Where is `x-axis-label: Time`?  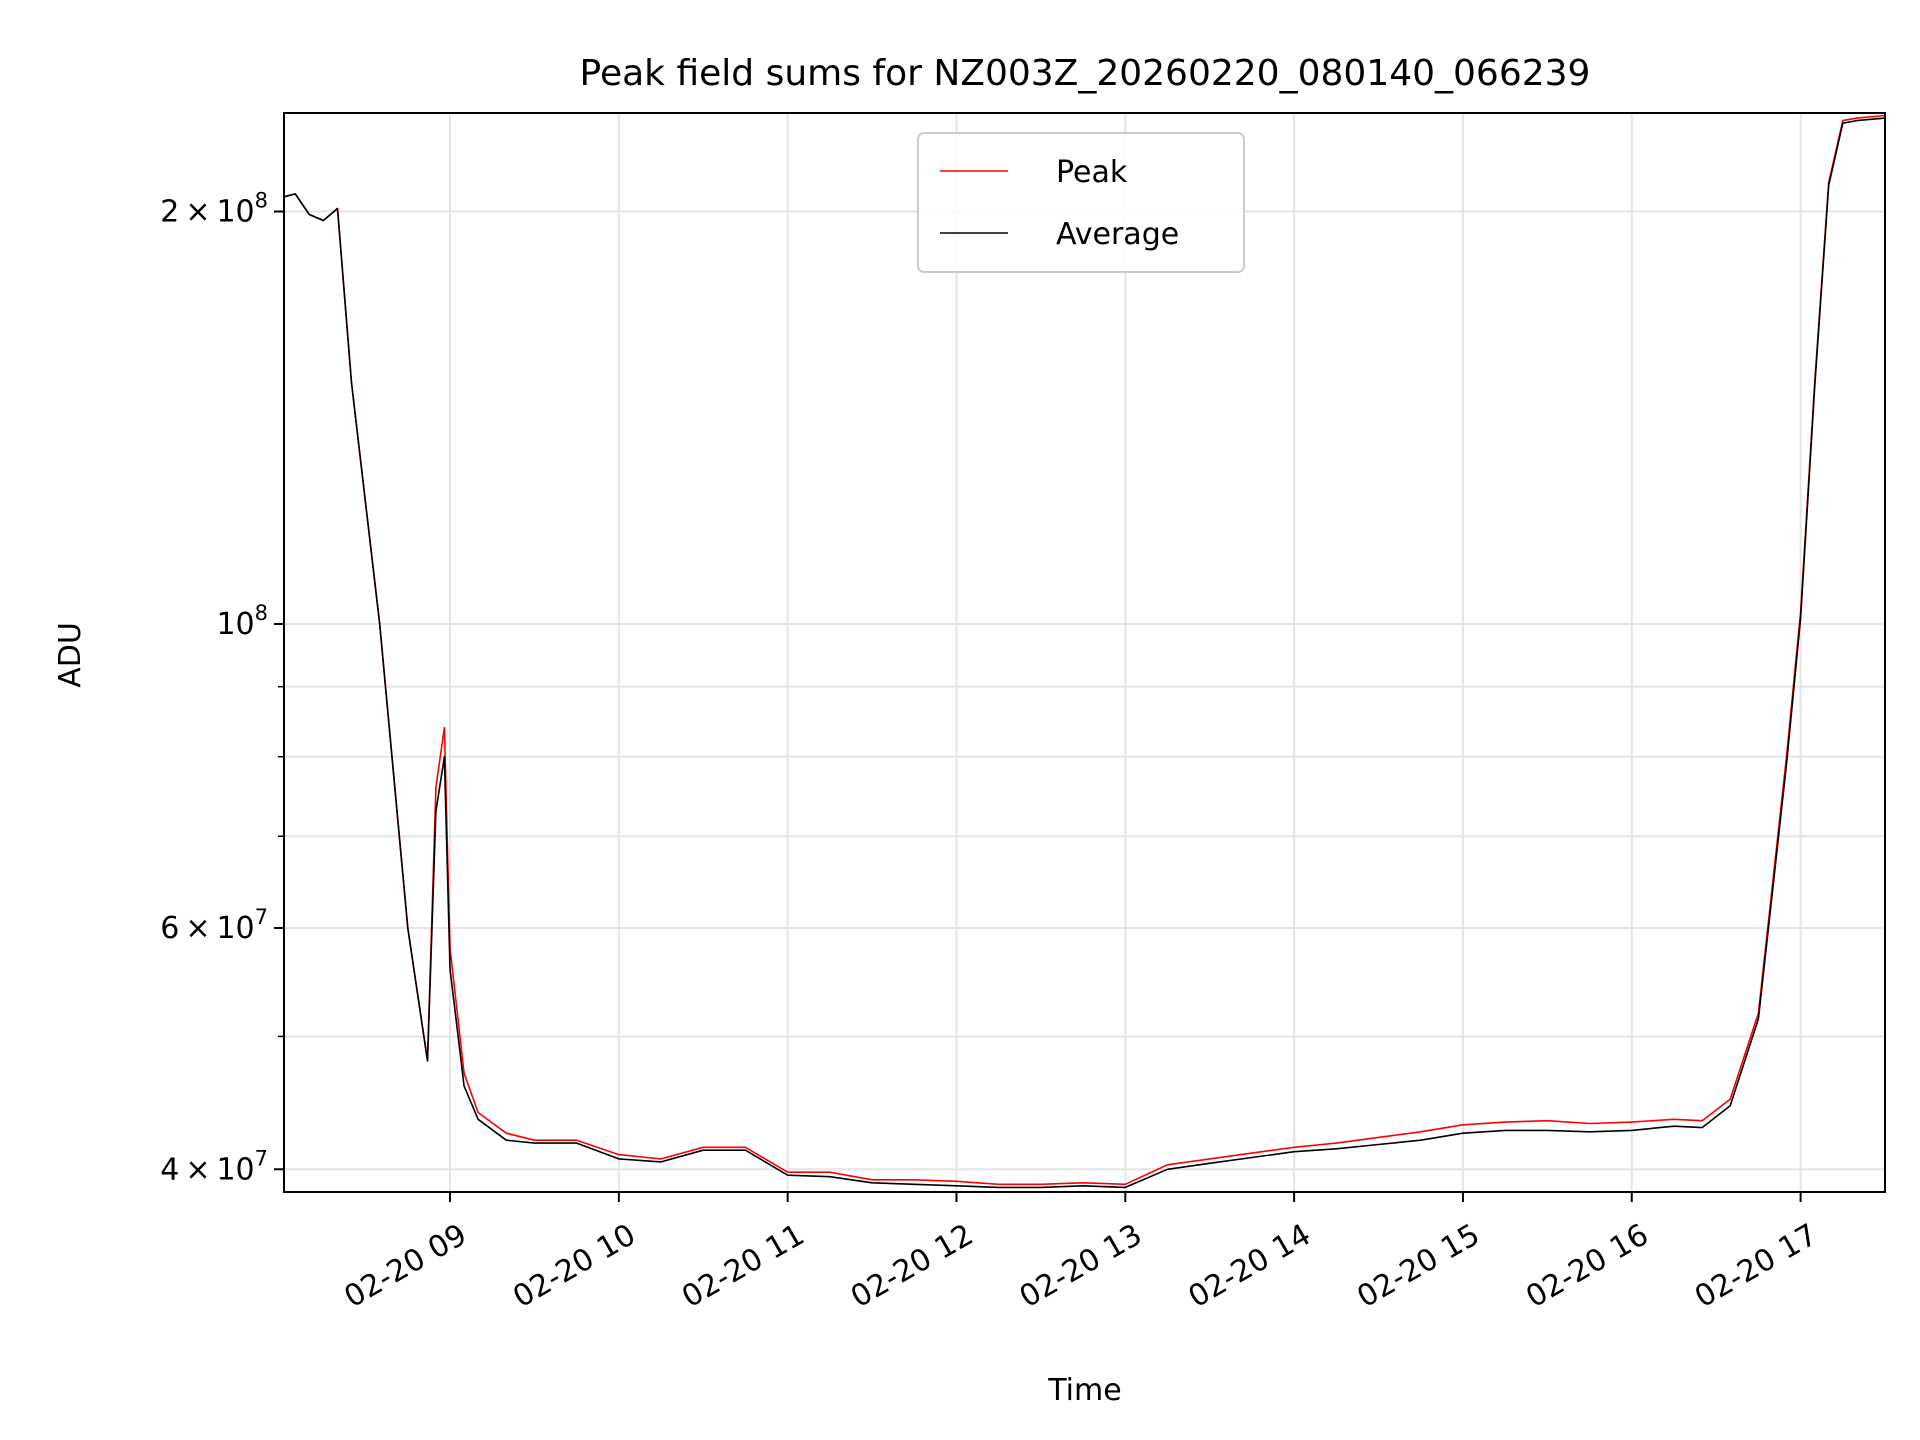
x-axis-label: Time is located at coordinates (1084, 1390).